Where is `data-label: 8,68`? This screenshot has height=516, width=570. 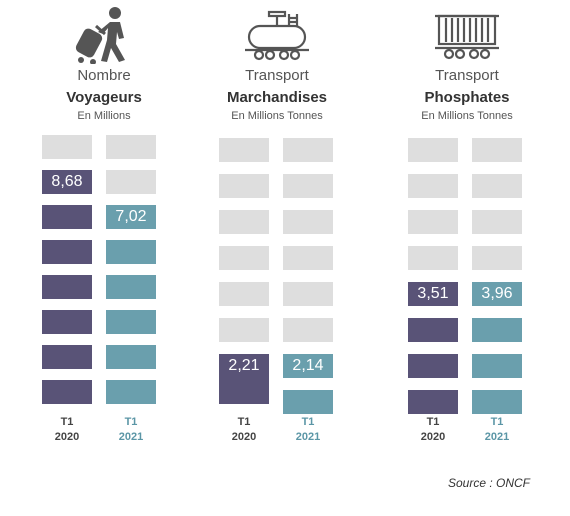
data-label: 8,68 is located at coordinates (67, 181).